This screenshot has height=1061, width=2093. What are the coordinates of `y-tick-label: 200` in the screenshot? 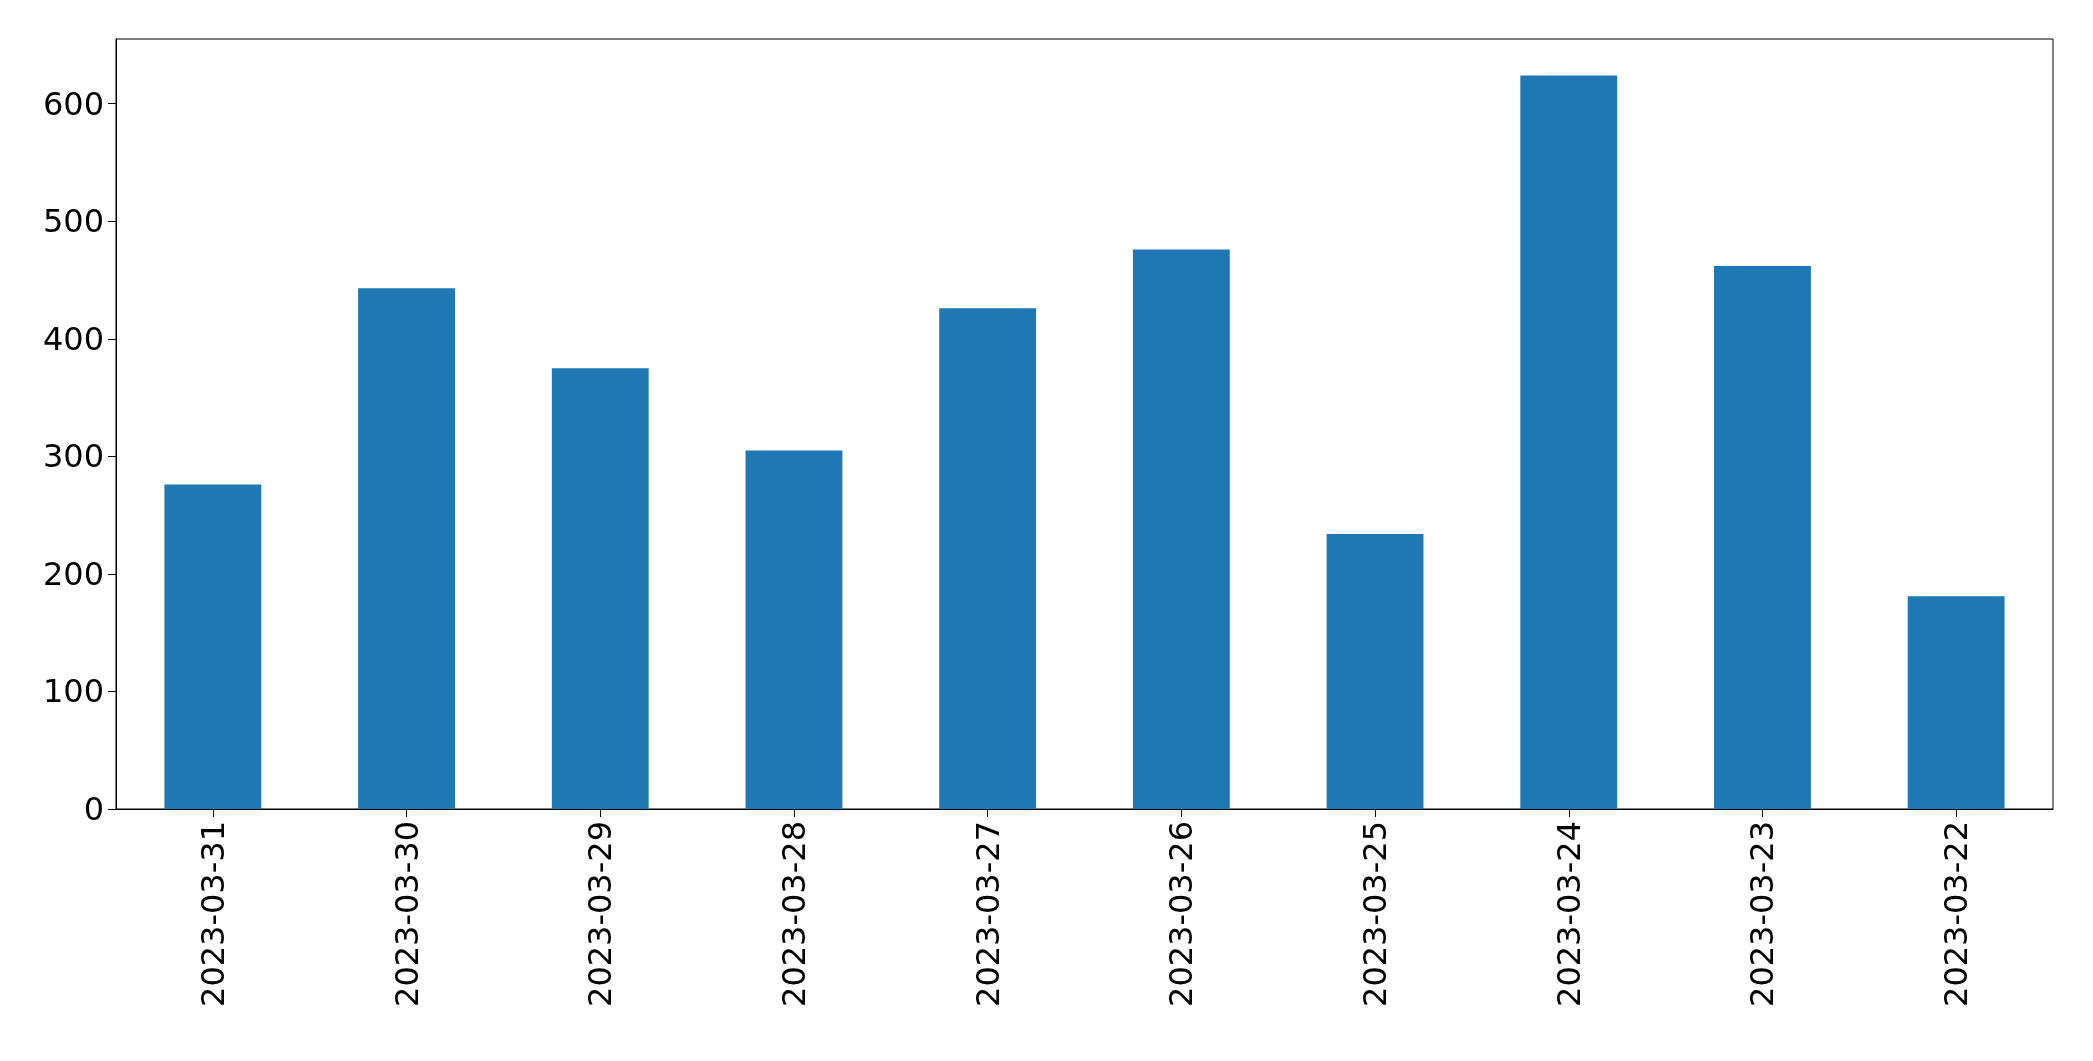 It's located at (73, 573).